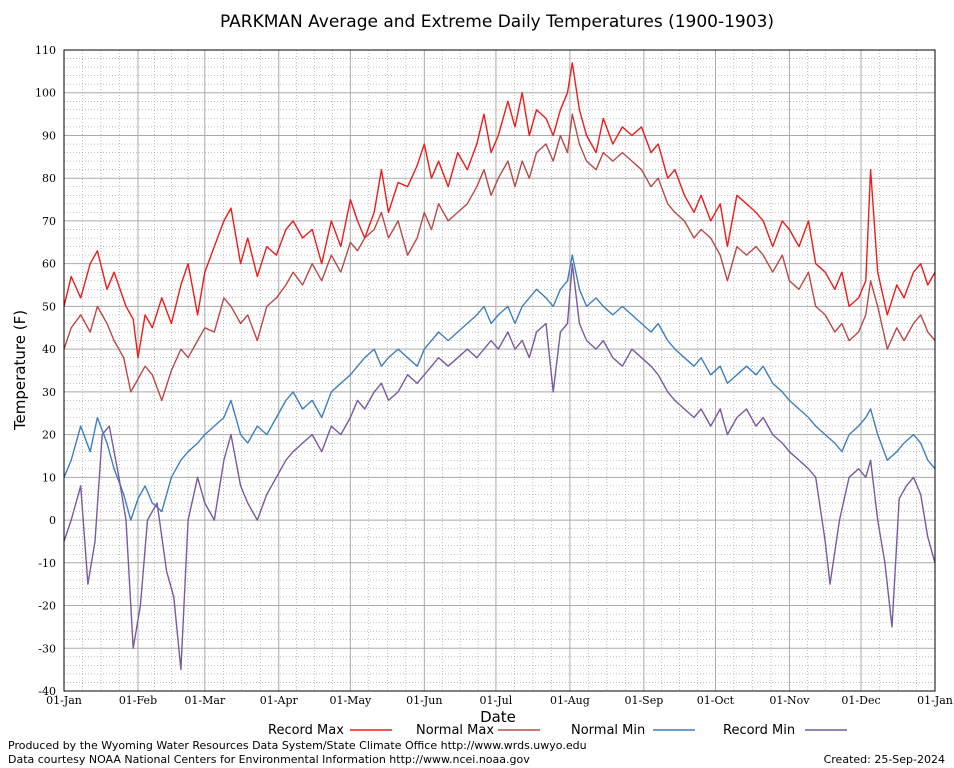 Image resolution: width=954 pixels, height=768 pixels. I want to click on y-tick-label: 0, so click(52, 520).